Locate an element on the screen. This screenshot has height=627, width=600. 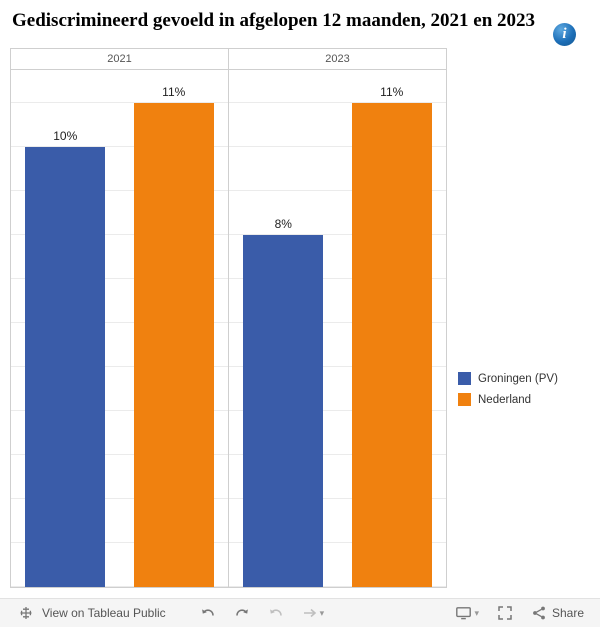
info-icon: i is located at coordinates (564, 34).